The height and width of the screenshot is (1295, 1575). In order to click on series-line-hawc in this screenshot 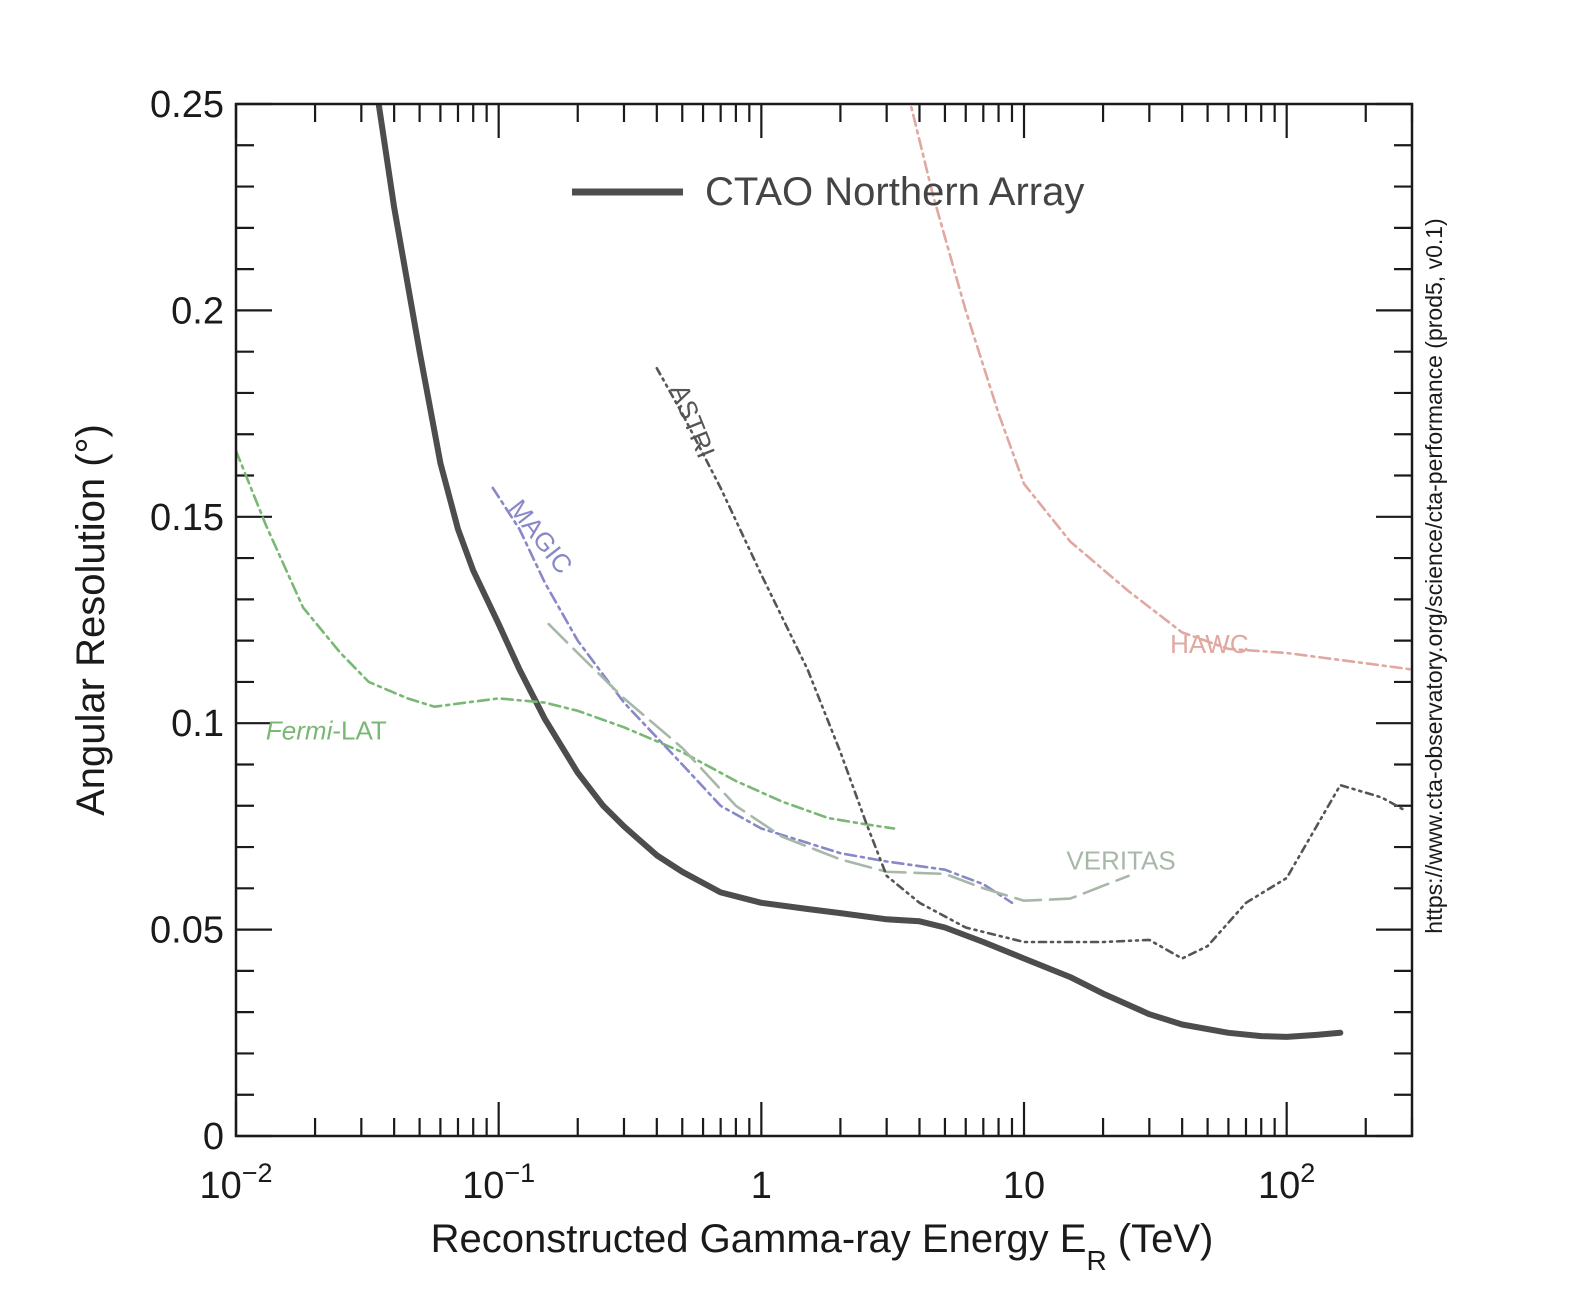, I will do `click(1160, 387)`.